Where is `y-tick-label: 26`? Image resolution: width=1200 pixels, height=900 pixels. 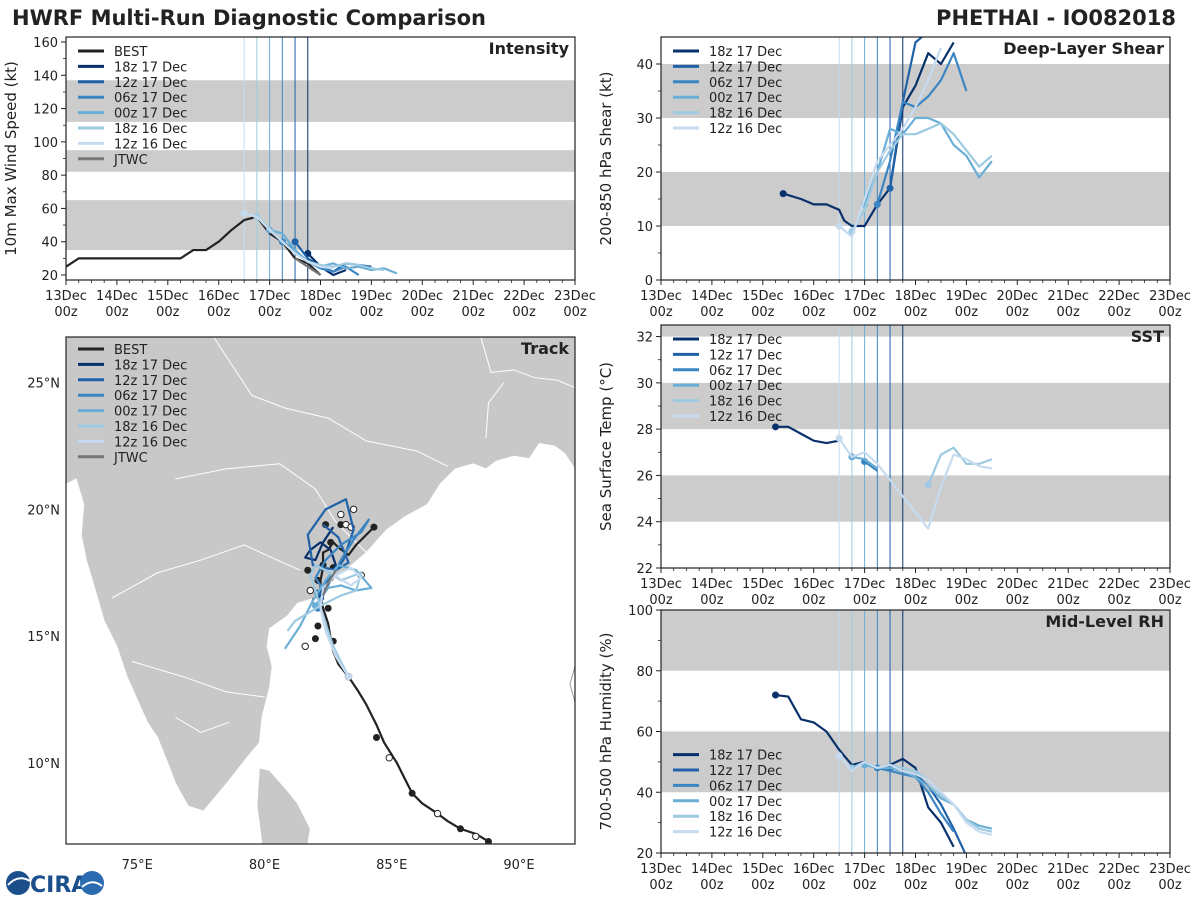
y-tick-label: 26 is located at coordinates (644, 476).